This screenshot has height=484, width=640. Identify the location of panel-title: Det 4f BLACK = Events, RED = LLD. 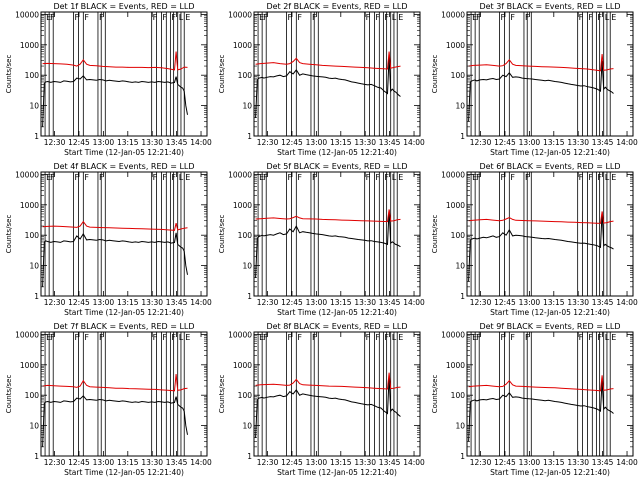
(123, 166).